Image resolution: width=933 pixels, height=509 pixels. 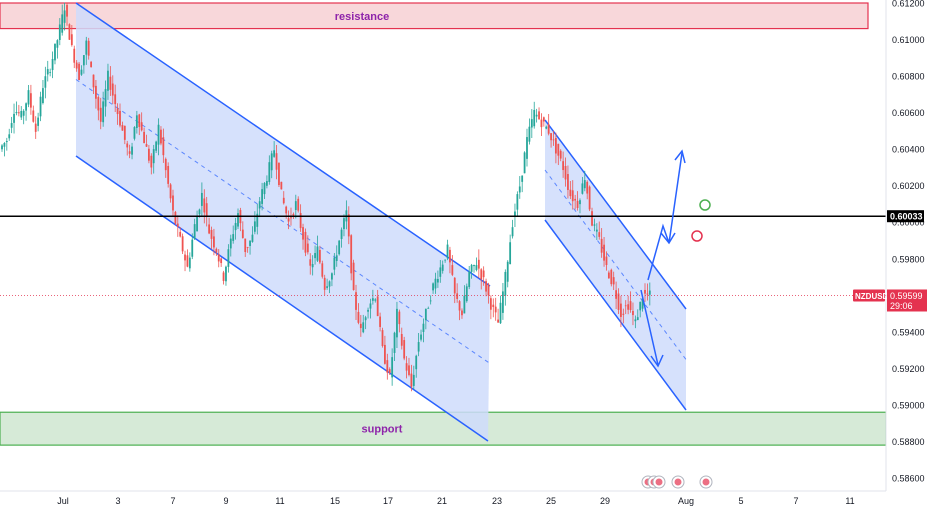 What do you see at coordinates (605, 501) in the screenshot?
I see `time-tick-label: 29` at bounding box center [605, 501].